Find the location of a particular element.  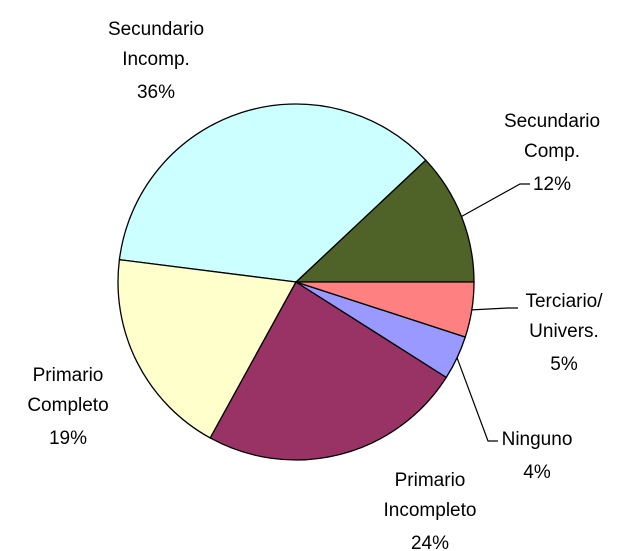

value-label: 24% is located at coordinates (430, 542).